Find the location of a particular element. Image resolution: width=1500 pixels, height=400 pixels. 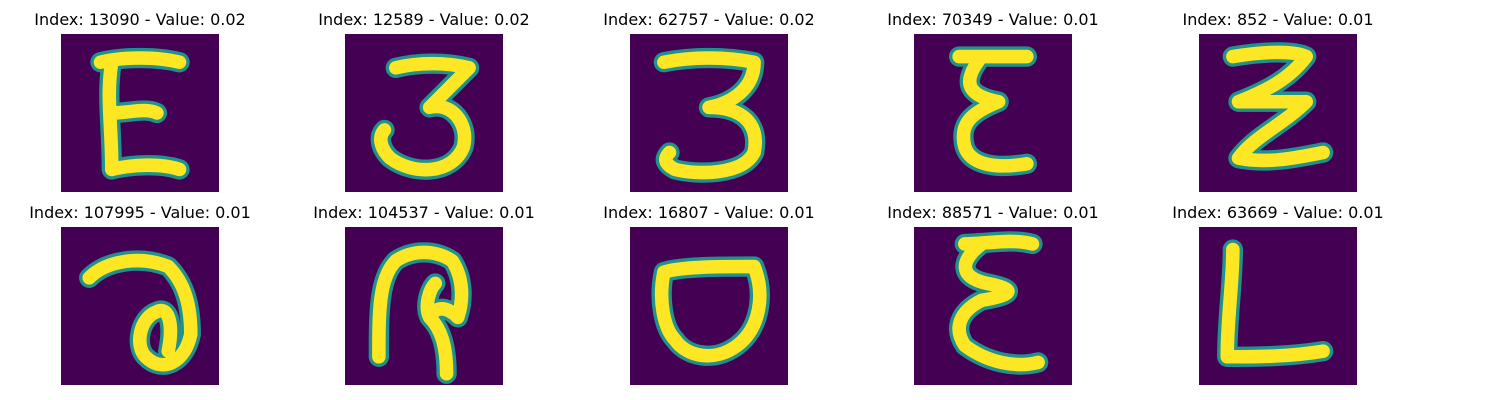

panel-title: Index: 63669 - Value: 0.01 is located at coordinates (1278, 212).